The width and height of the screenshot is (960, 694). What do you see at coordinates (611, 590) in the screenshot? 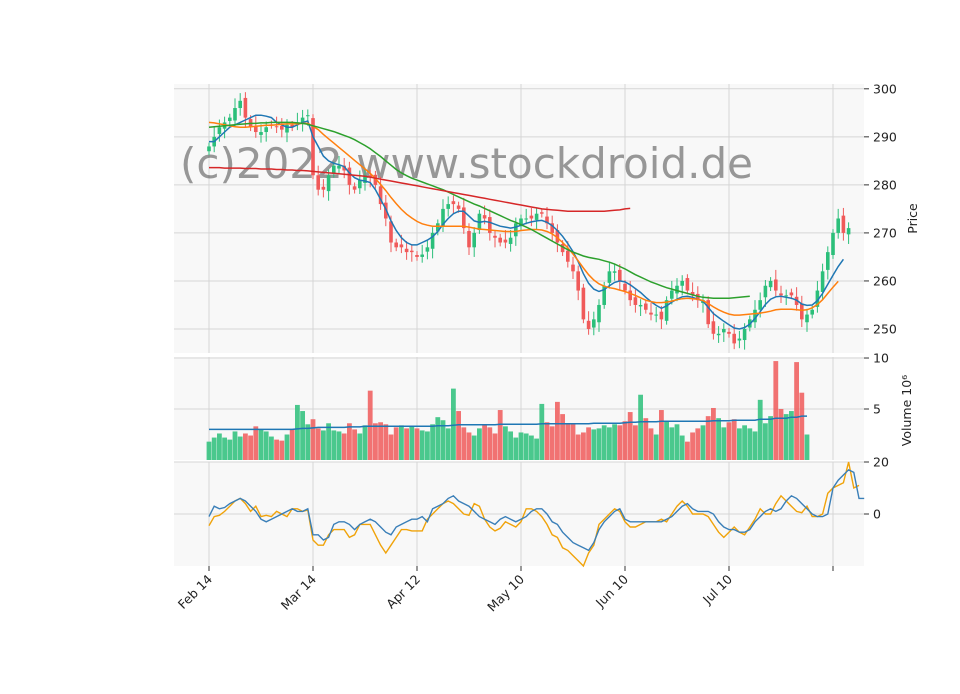
I see `x-tick-label: Jun 10` at bounding box center [611, 590].